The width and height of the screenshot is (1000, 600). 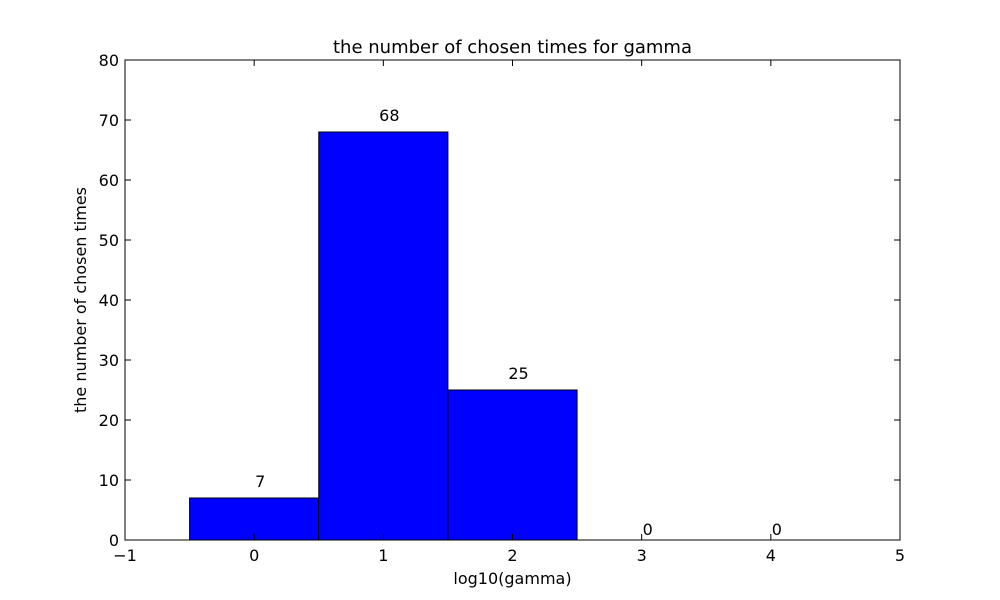 I want to click on y-tick-label-1: 10, so click(x=109, y=480).